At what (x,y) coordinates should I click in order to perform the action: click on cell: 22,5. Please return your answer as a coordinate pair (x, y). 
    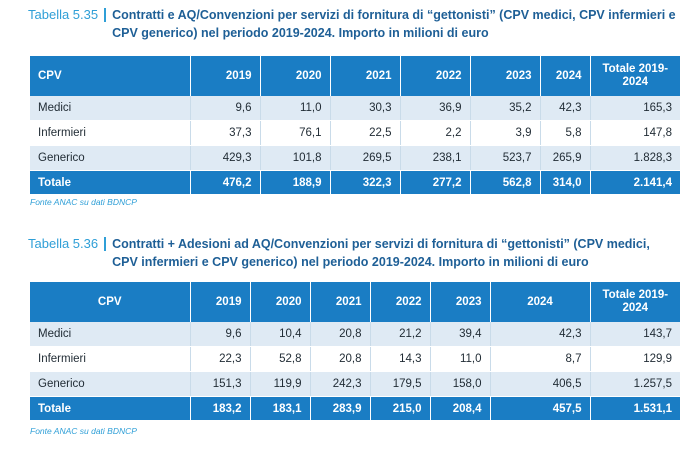
    Looking at the image, I should click on (364, 133).